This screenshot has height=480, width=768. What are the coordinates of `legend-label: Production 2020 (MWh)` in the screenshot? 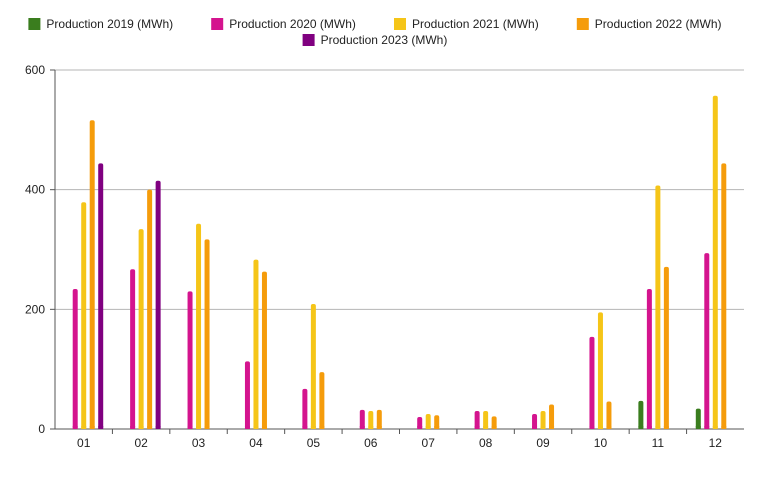 It's located at (292, 24).